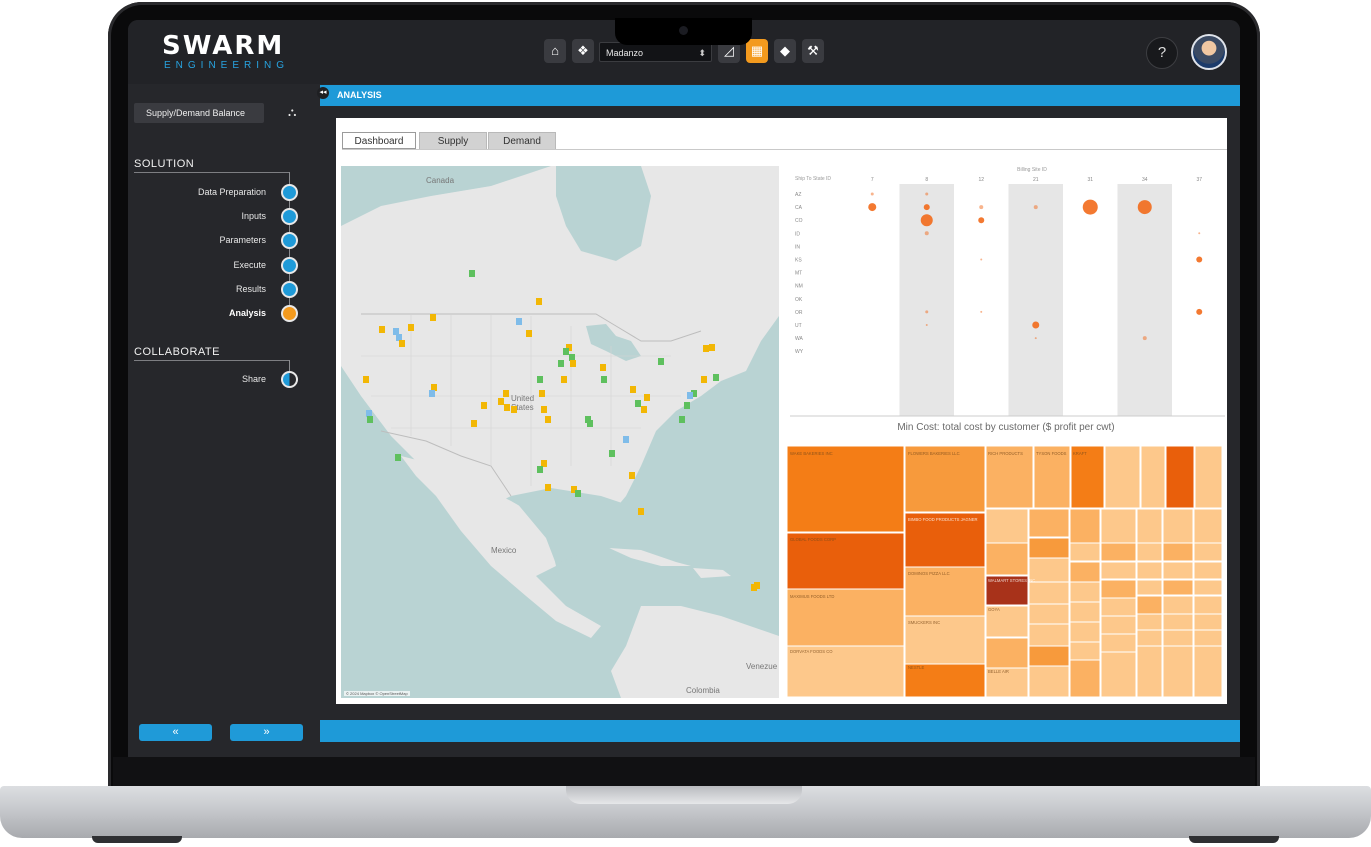 The height and width of the screenshot is (847, 1371). Describe the element at coordinates (785, 51) in the screenshot. I see `tag-button: ◆` at that location.